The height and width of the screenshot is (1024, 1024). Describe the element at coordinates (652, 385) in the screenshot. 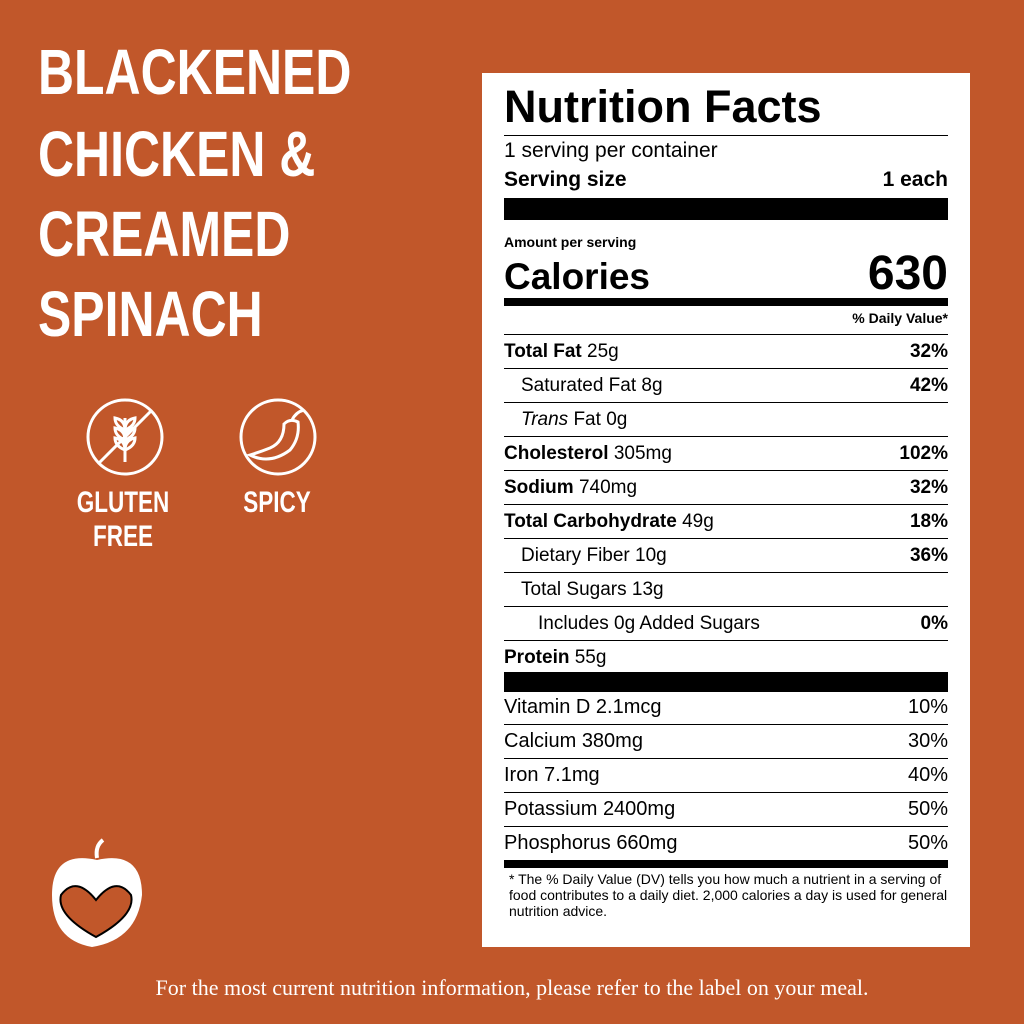

I see `amount: 8g` at that location.